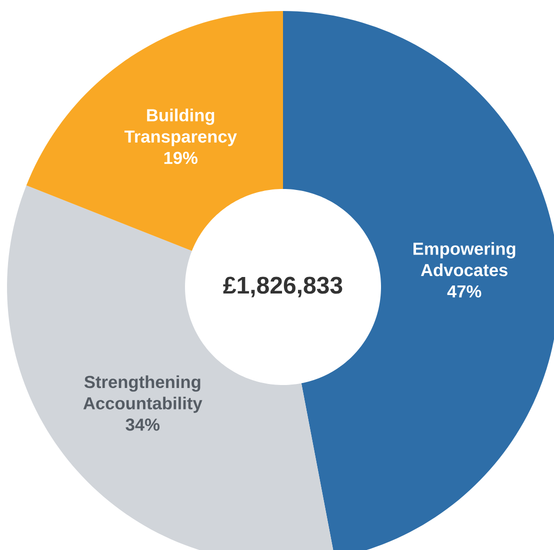 The height and width of the screenshot is (550, 554). What do you see at coordinates (282, 287) in the screenshot?
I see `text: £1,826,833` at bounding box center [282, 287].